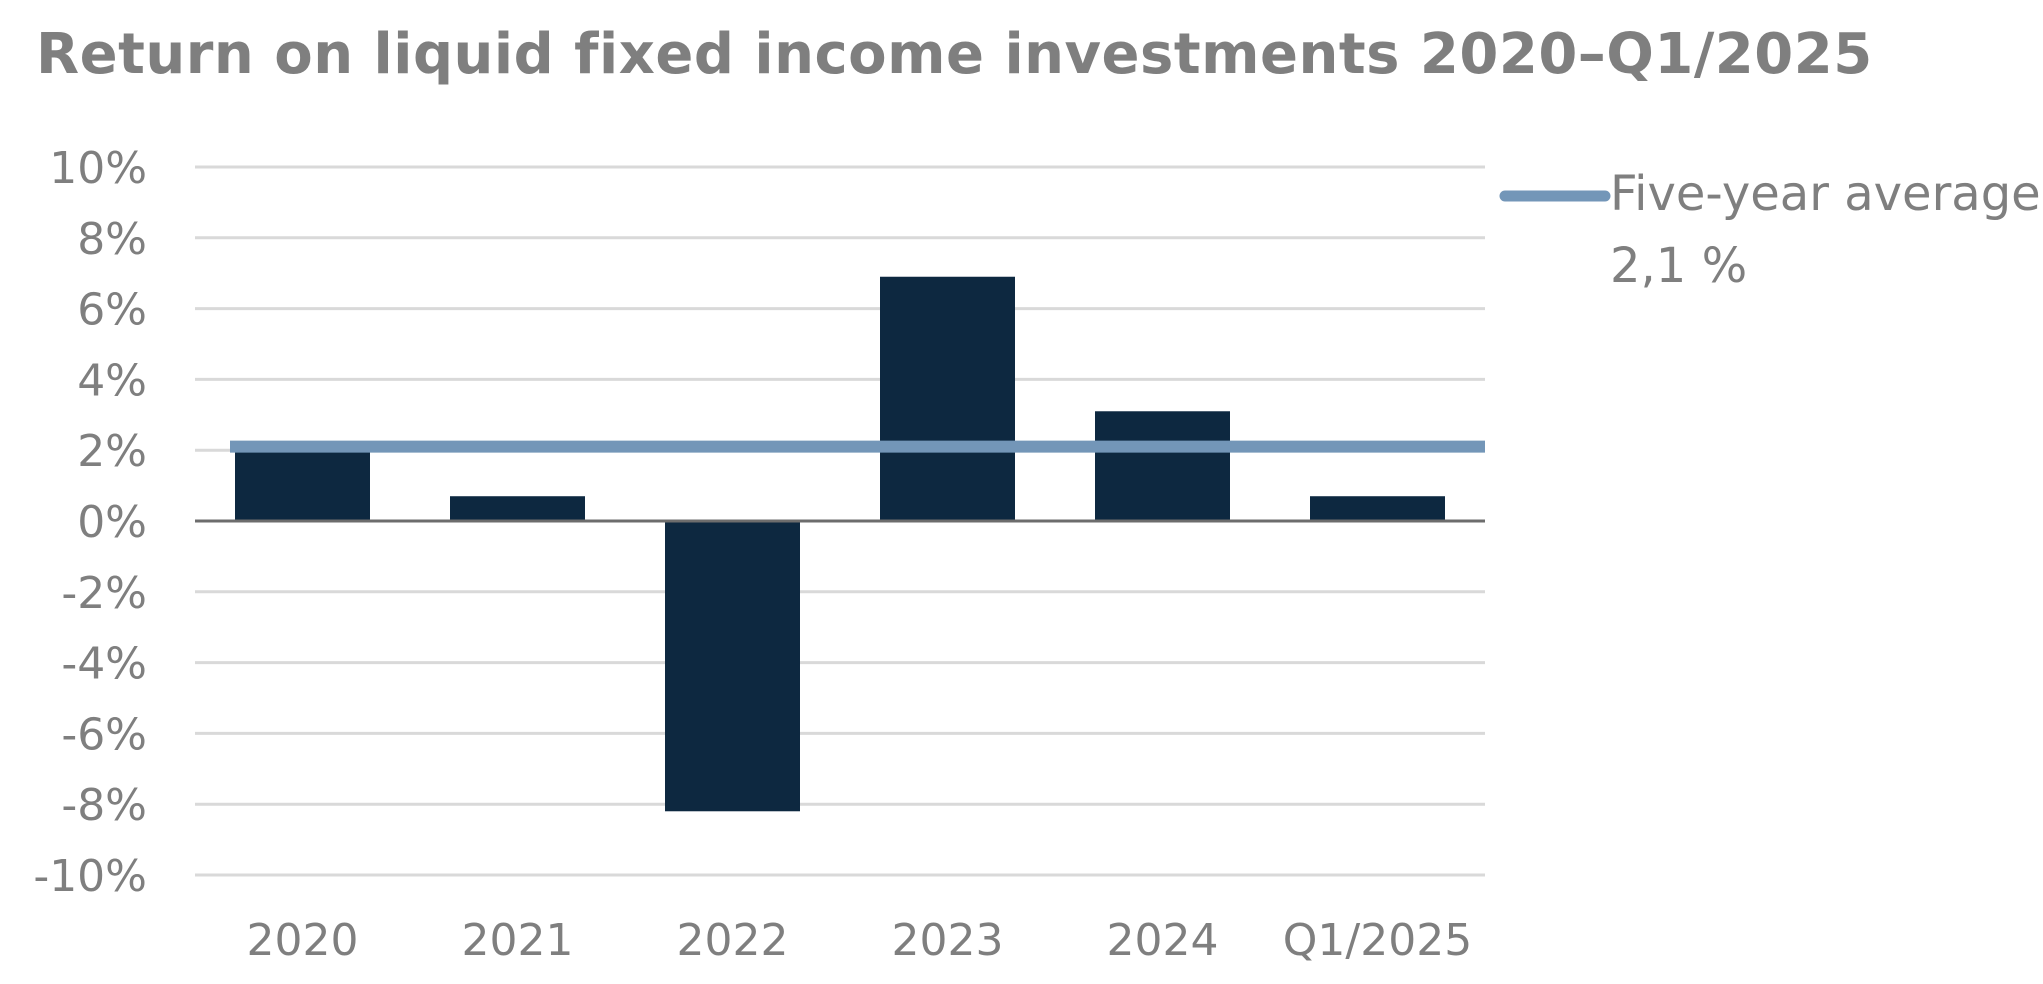 This screenshot has width=2043, height=984. I want to click on legend-value-average: 2,1 %, so click(1678, 266).